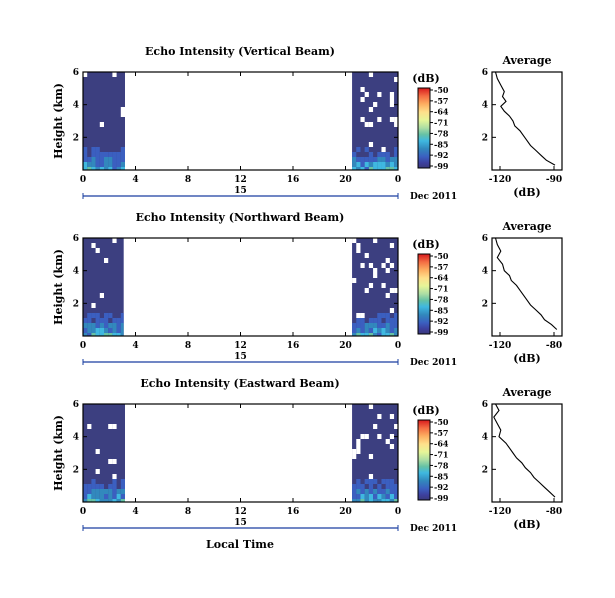 The width and height of the screenshot is (615, 598). Describe the element at coordinates (240, 523) in the screenshot. I see `day-label: 15` at that location.